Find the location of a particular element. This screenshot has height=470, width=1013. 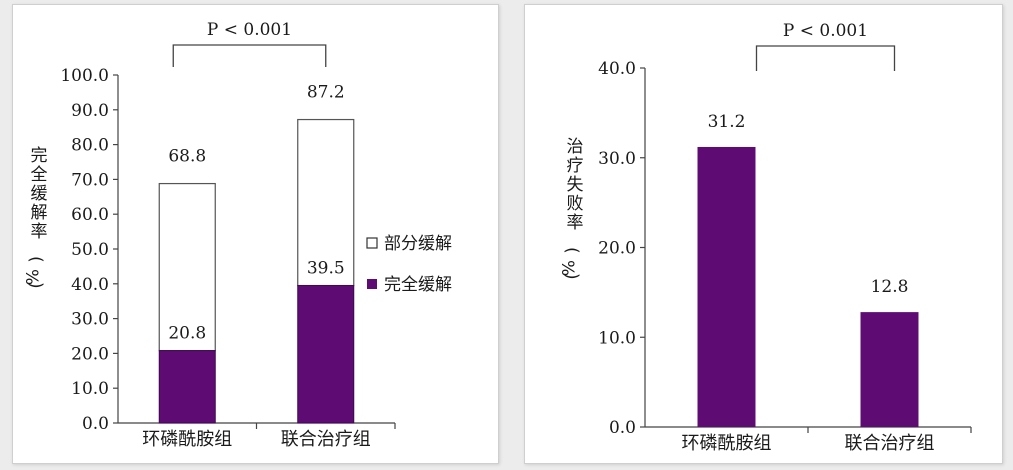

y-axis-label: 治疗失败率(%) is located at coordinates (570, 208).